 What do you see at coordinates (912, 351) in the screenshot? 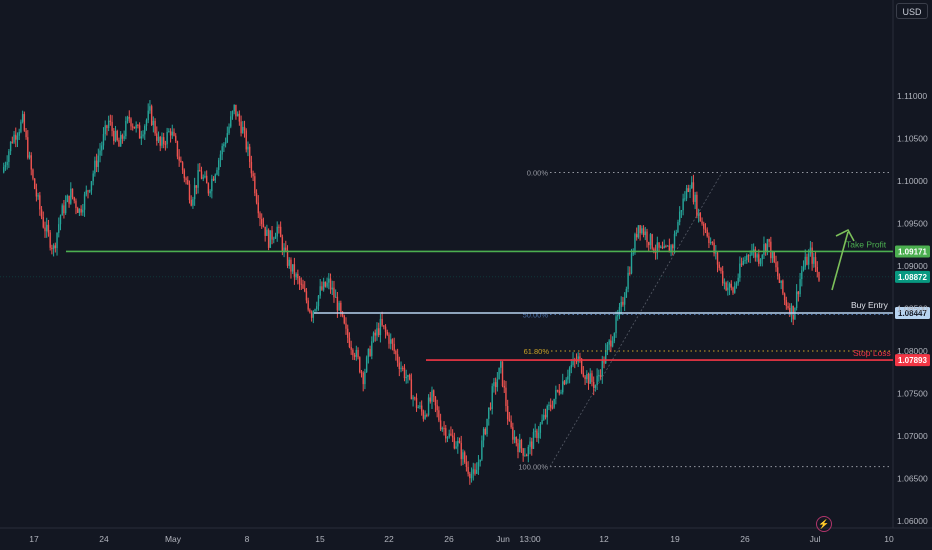
I see `y-tick-label: 1.08000` at bounding box center [912, 351].